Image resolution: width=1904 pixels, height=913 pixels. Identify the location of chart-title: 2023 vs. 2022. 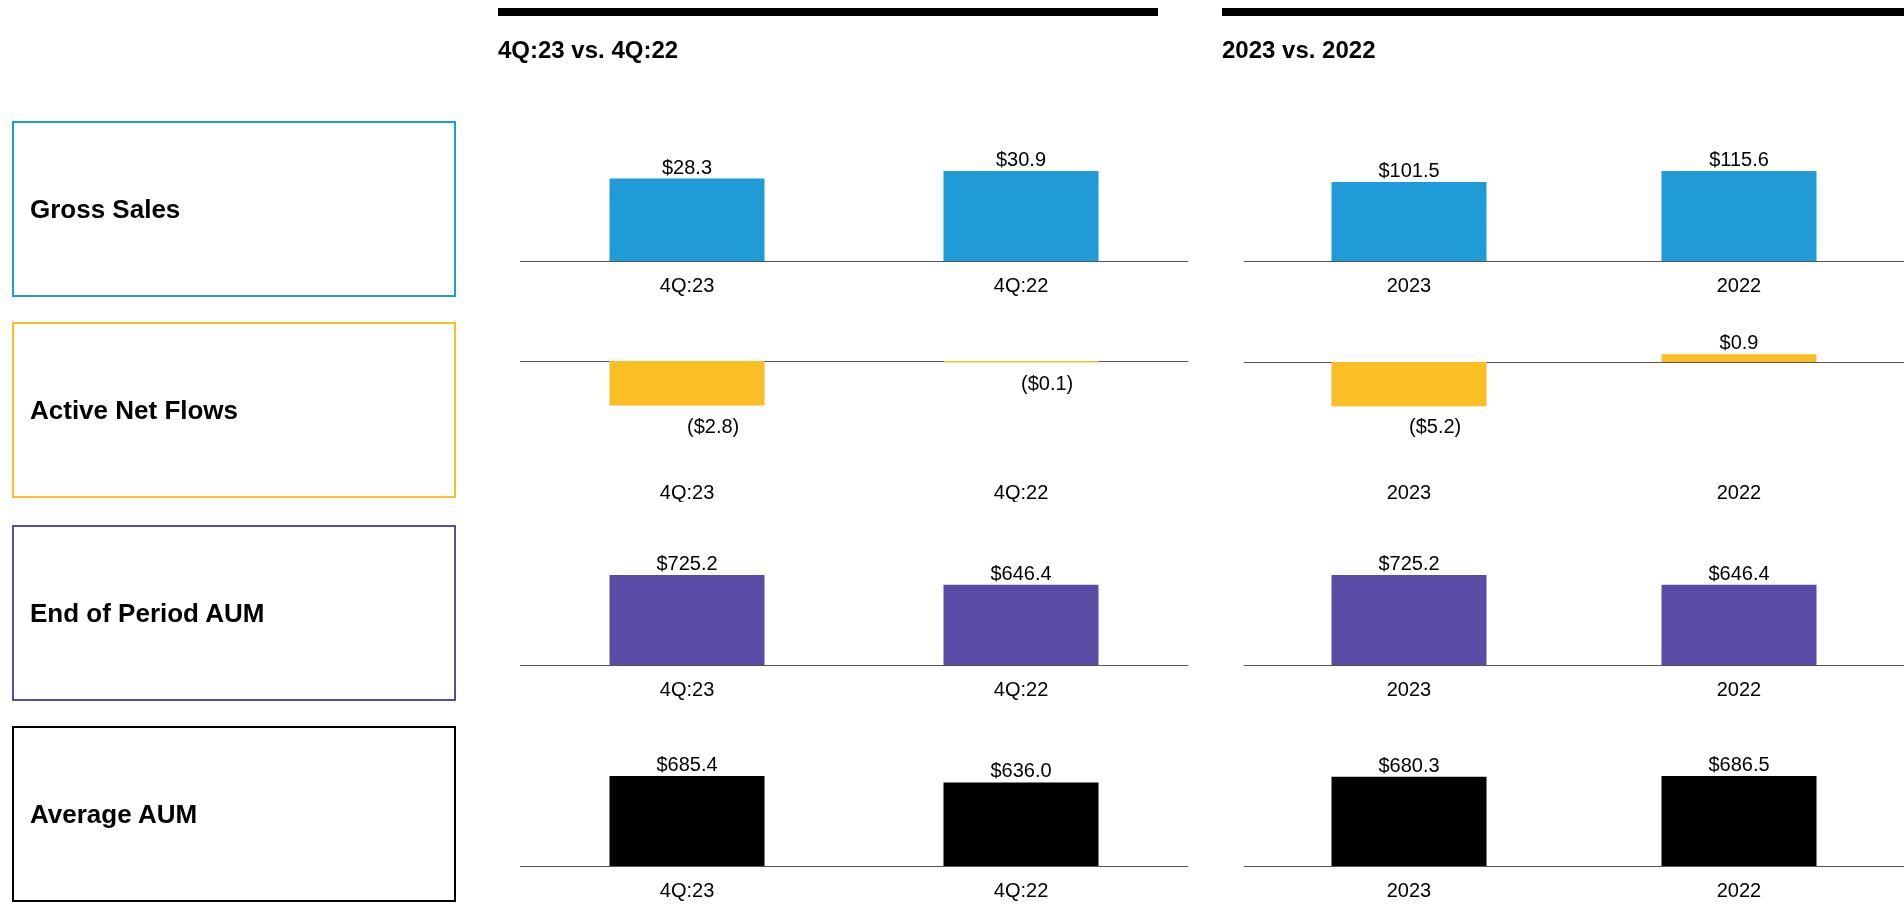
(1563, 36).